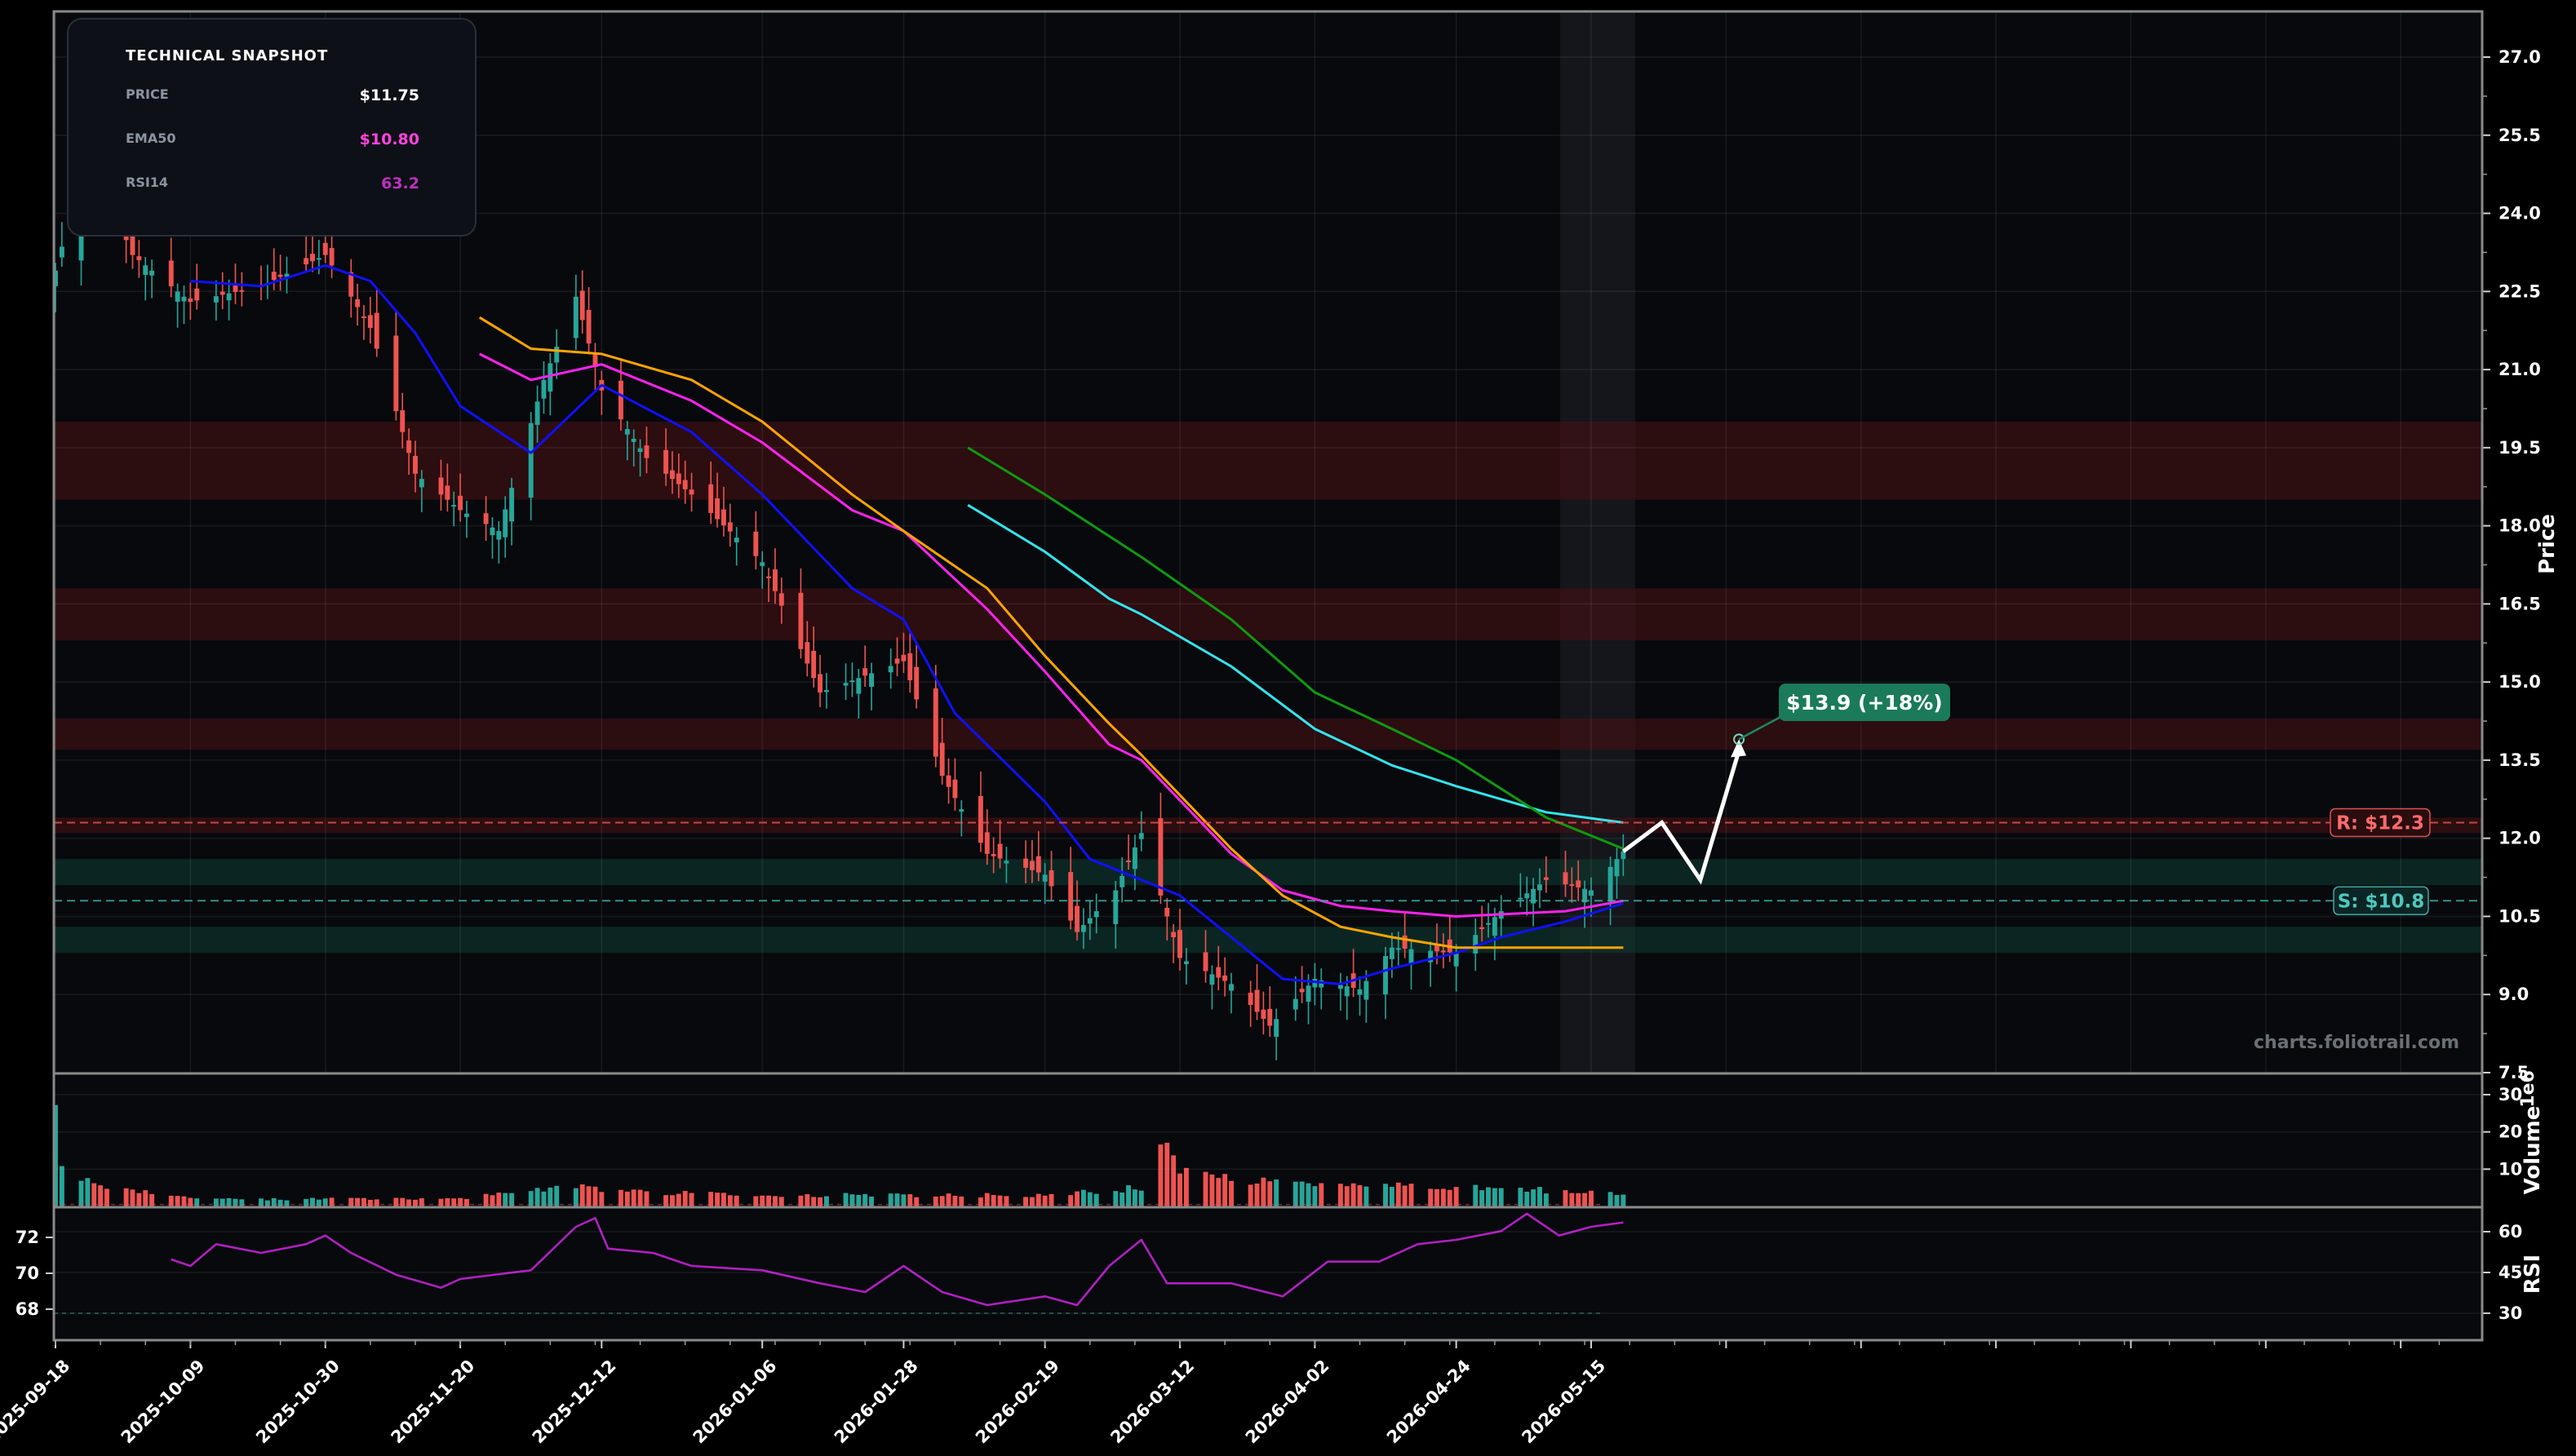  I want to click on price-tick-label: 21.0, so click(2519, 370).